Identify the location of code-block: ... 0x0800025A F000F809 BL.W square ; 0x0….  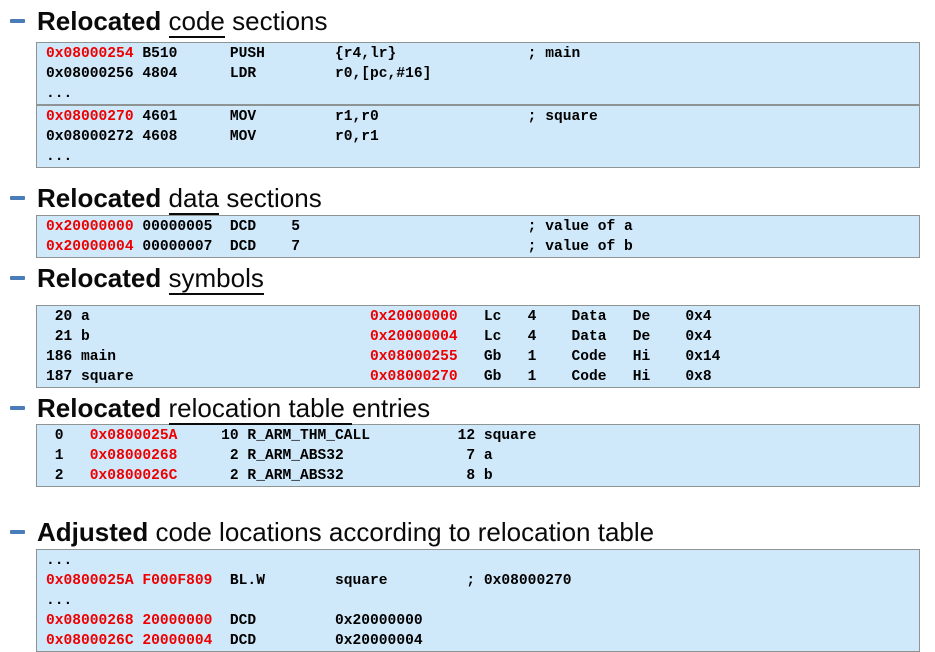
(478, 600).